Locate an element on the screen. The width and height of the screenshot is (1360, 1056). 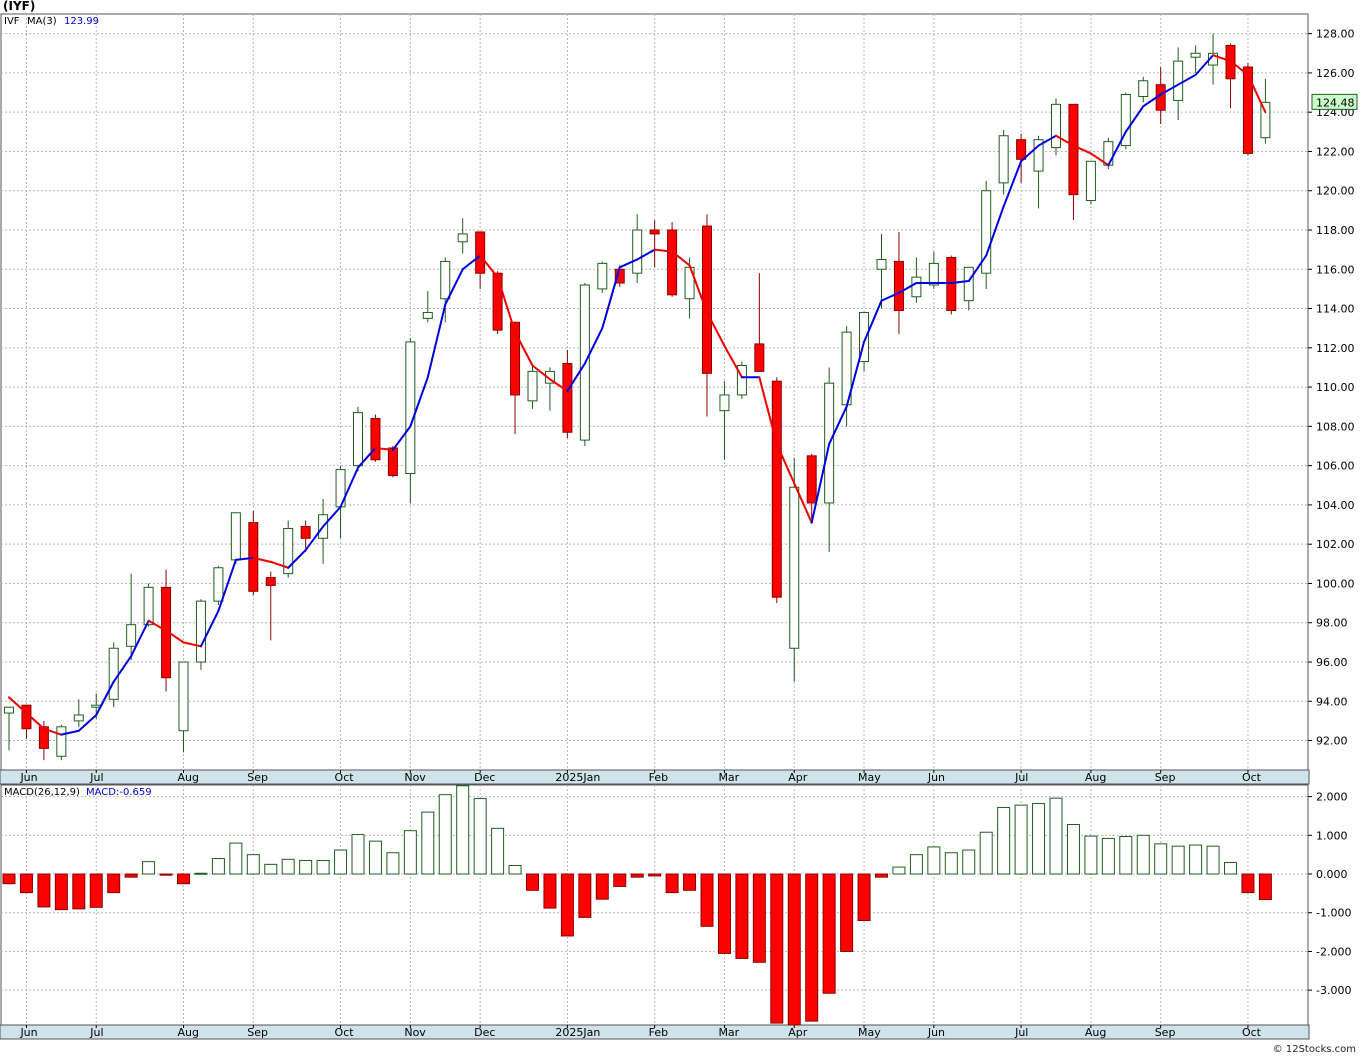
price-legend-ma: MA(3) is located at coordinates (42, 21).